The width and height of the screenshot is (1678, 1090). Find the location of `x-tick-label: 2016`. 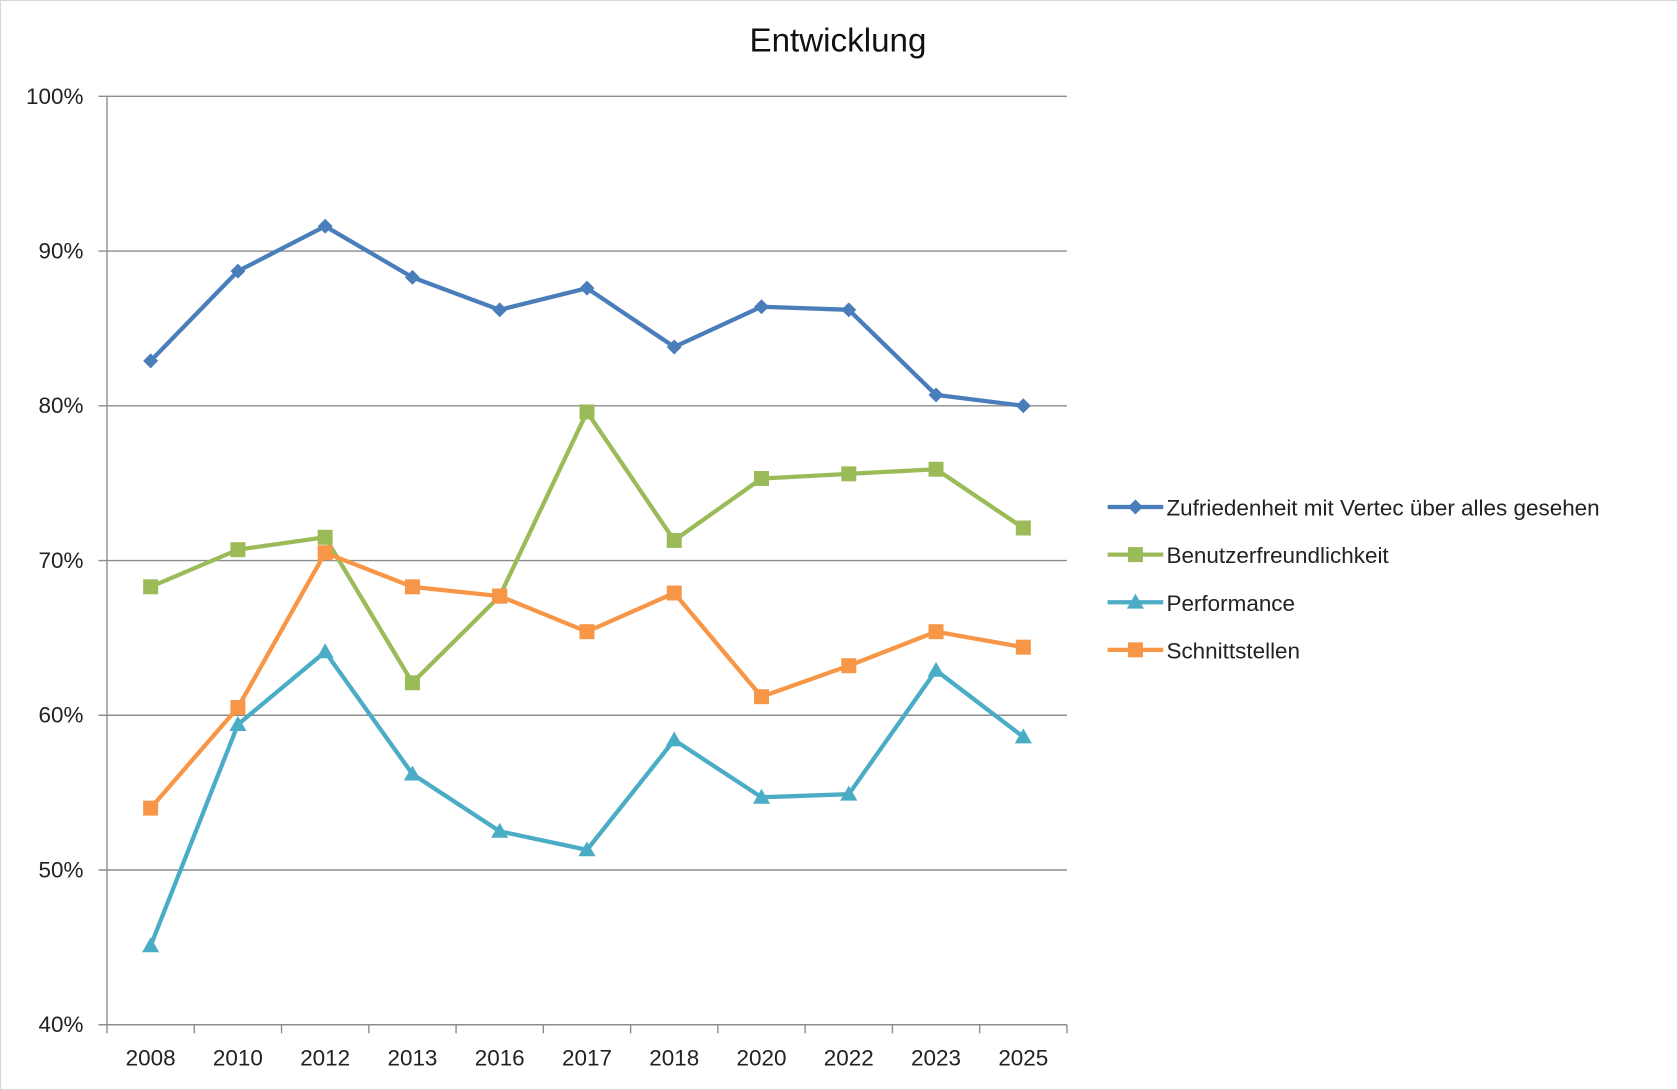

x-tick-label: 2016 is located at coordinates (500, 1057).